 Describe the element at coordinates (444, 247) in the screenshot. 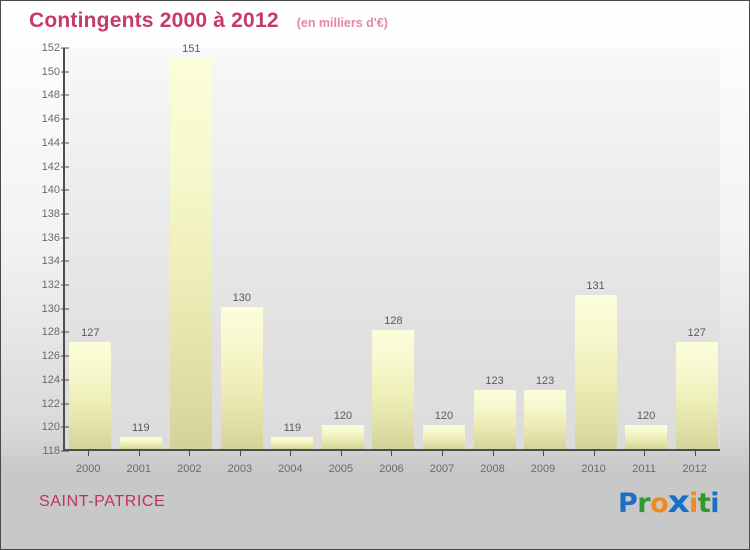

I see `bar-slot: 120` at that location.